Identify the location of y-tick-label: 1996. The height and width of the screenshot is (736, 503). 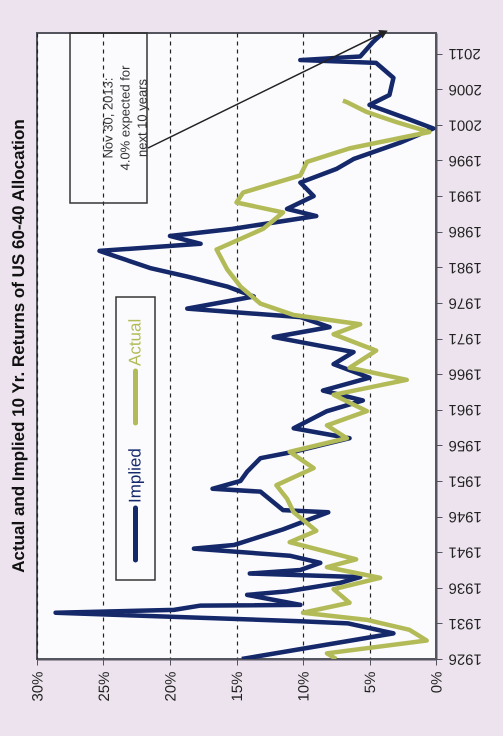
(465, 160).